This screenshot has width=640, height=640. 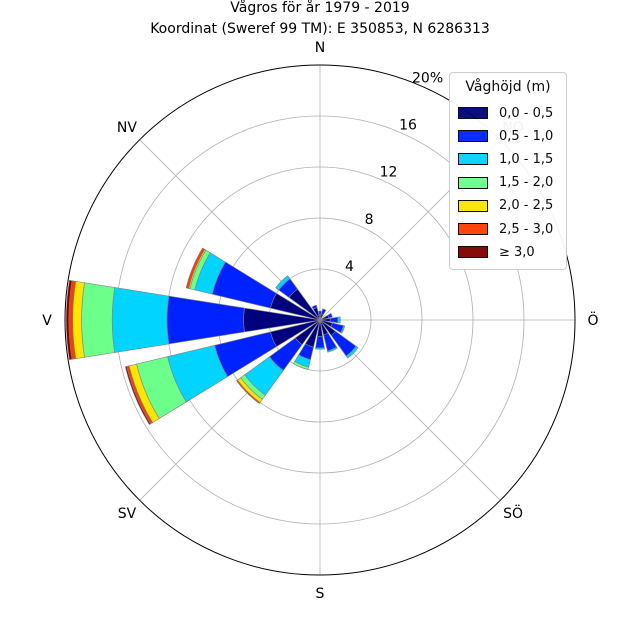 I want to click on rose-bars, so click(x=212, y=336).